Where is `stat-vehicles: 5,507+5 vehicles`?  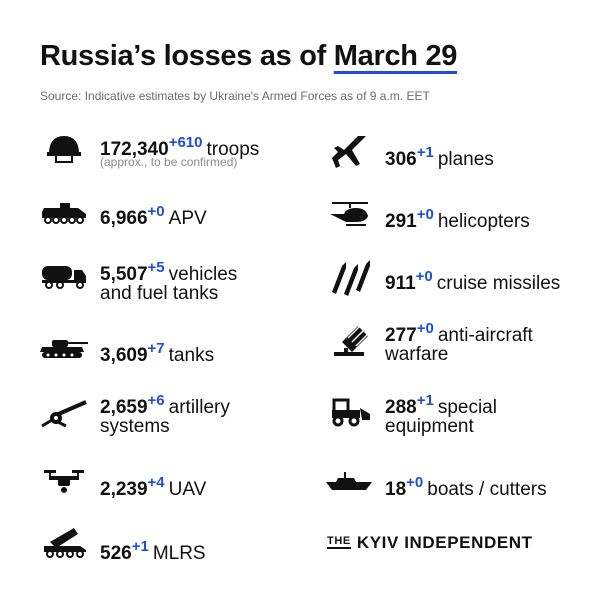
stat-vehicles: 5,507+5 vehicles is located at coordinates (168, 271).